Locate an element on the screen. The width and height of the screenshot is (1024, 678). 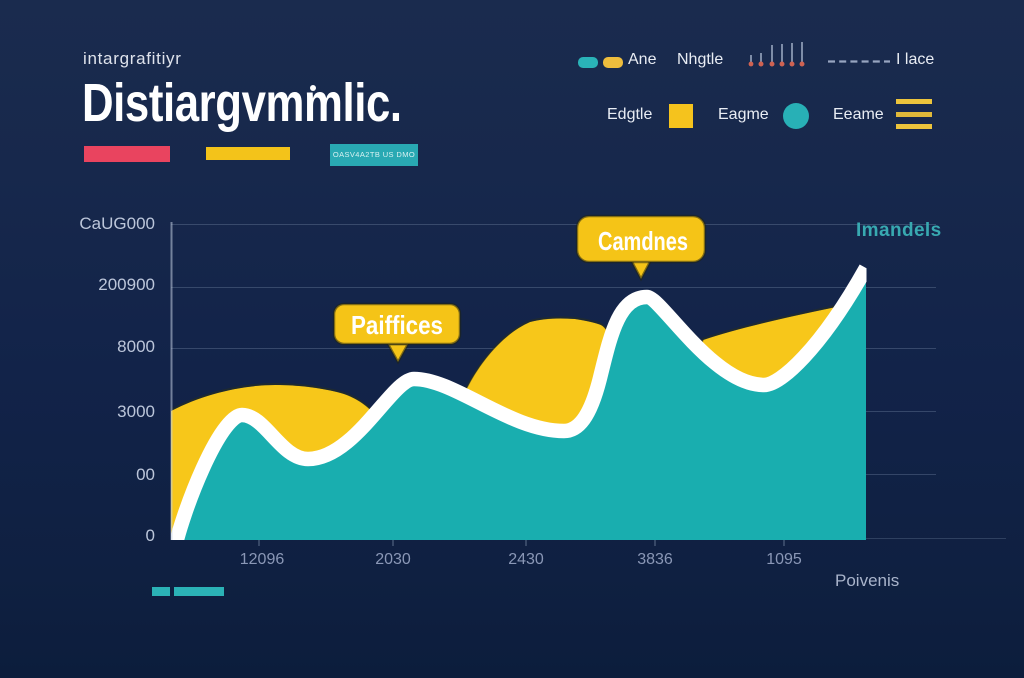
svg-text: Paiffices is located at coordinates (397, 325).